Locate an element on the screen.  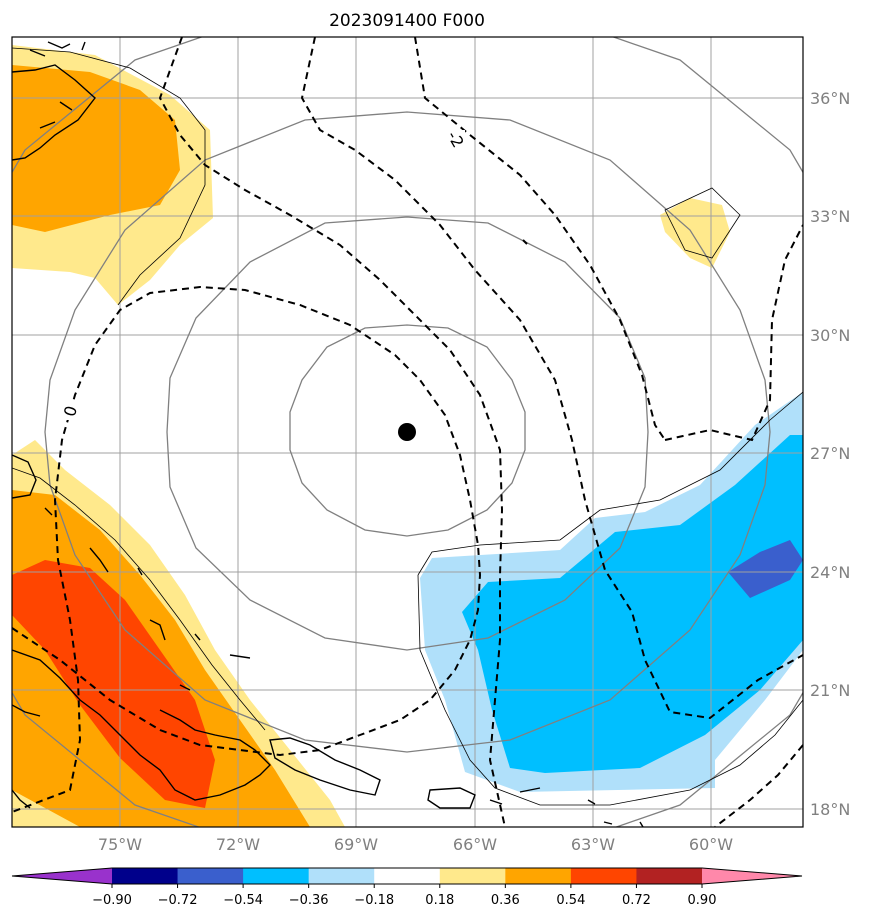
colorbar-tick-label: 0.54 is located at coordinates (570, 900).